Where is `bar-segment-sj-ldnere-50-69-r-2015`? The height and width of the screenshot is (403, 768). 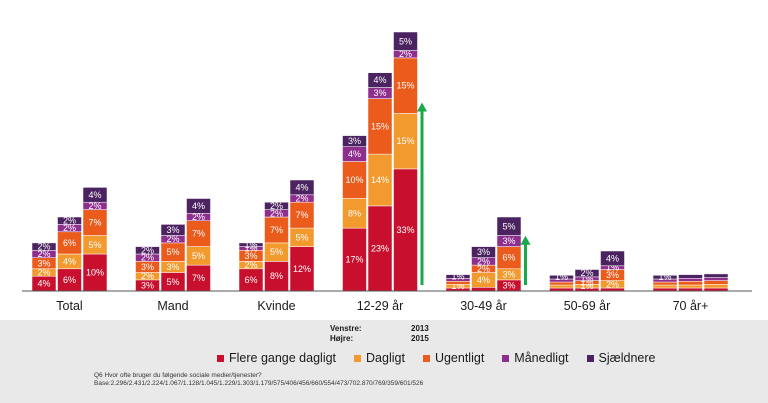 bar-segment-sj-ldnere-50-69-r-2015 is located at coordinates (612, 258).